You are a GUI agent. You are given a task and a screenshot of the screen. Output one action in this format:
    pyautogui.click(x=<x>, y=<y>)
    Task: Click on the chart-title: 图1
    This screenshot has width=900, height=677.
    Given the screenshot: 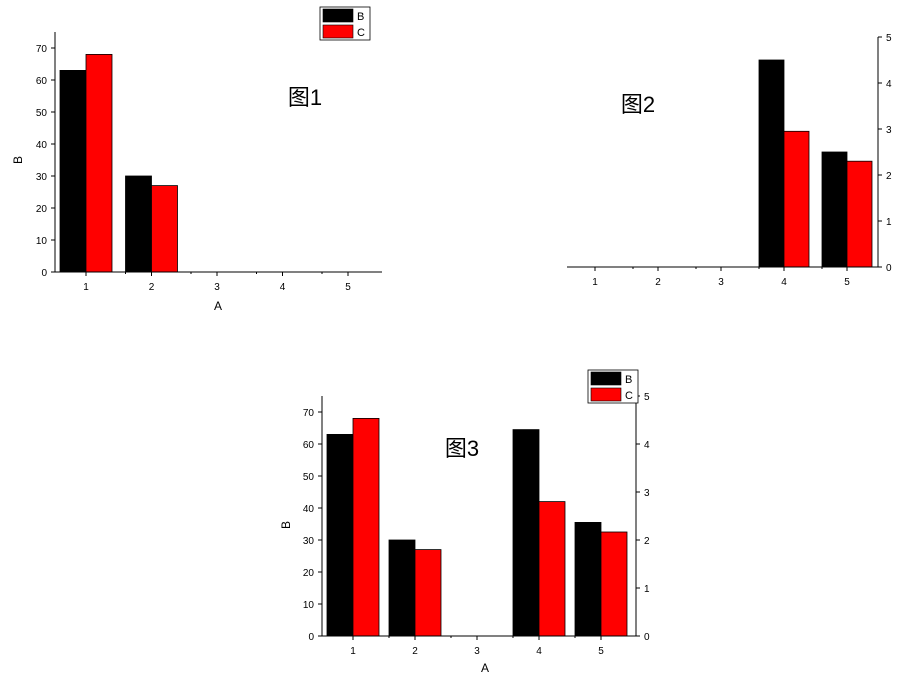 What is the action you would take?
    pyautogui.click(x=305, y=97)
    